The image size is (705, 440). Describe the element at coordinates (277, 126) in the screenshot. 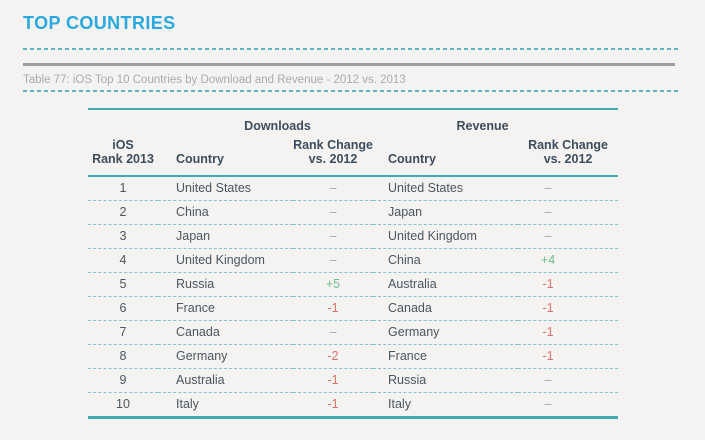

I see `group-header-downloads: Downloads` at that location.